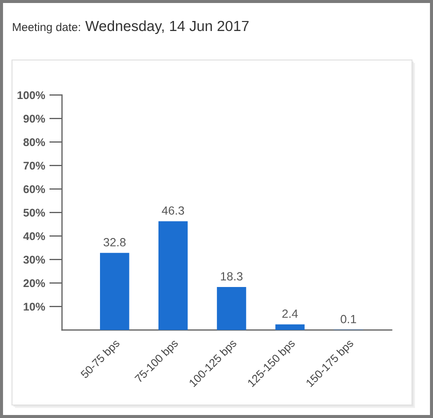  What do you see at coordinates (290, 314) in the screenshot?
I see `data-label: 2.4` at bounding box center [290, 314].